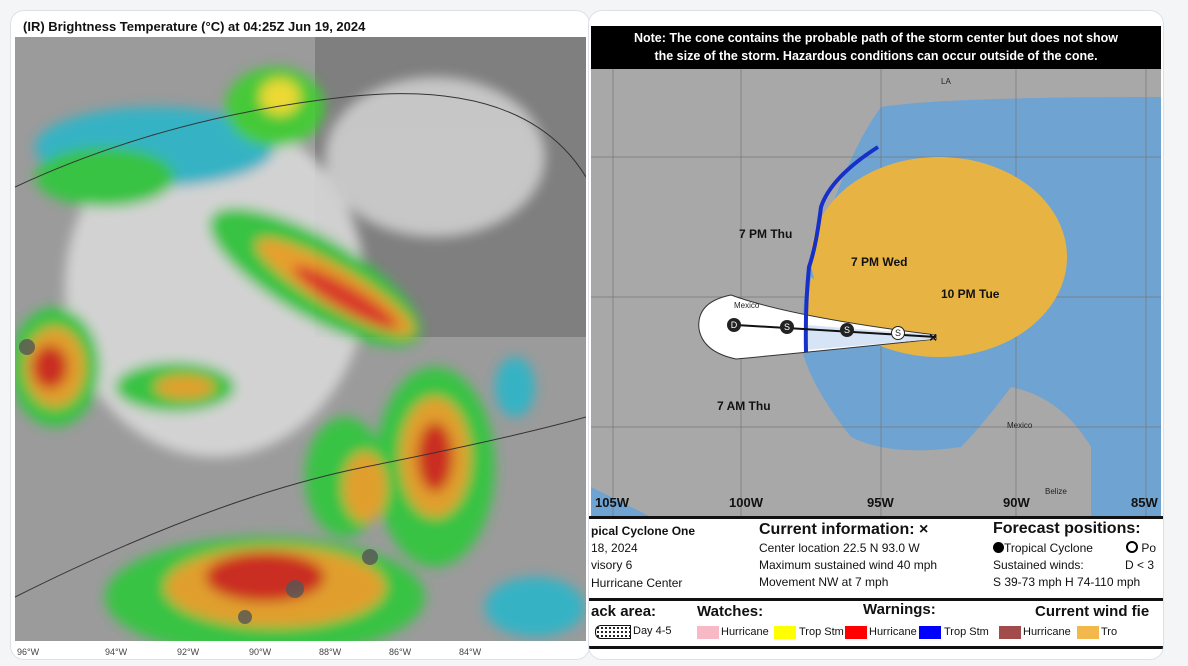 The image size is (1188, 666). What do you see at coordinates (1132, 547) in the screenshot?
I see `open-circle-icon` at bounding box center [1132, 547].